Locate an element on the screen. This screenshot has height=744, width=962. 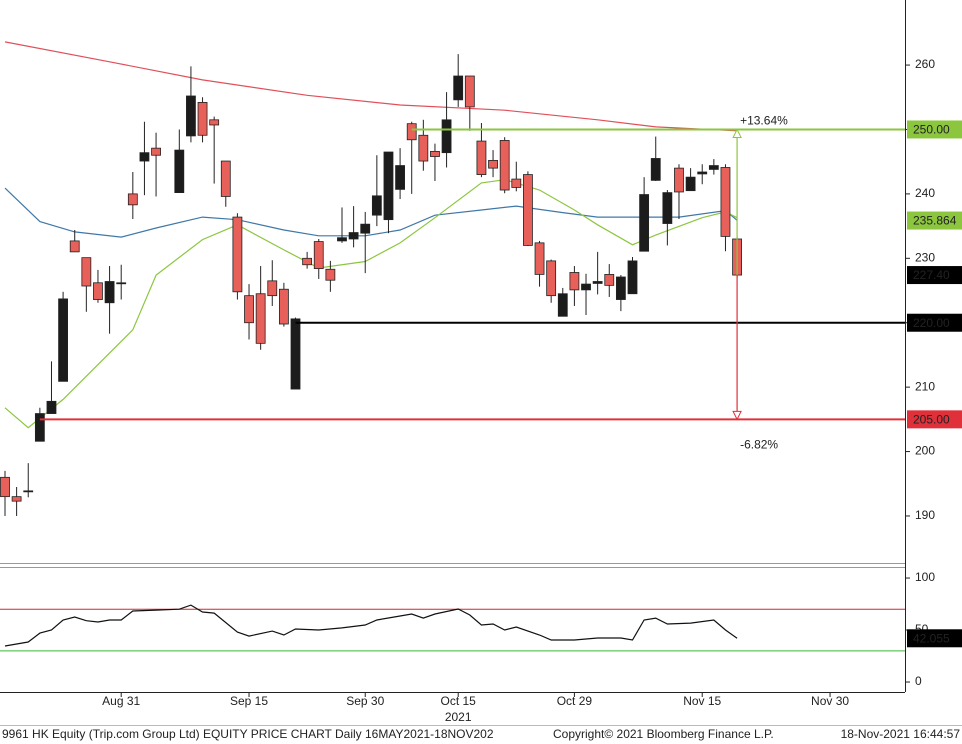
level-label: 220.00 is located at coordinates (931, 323).